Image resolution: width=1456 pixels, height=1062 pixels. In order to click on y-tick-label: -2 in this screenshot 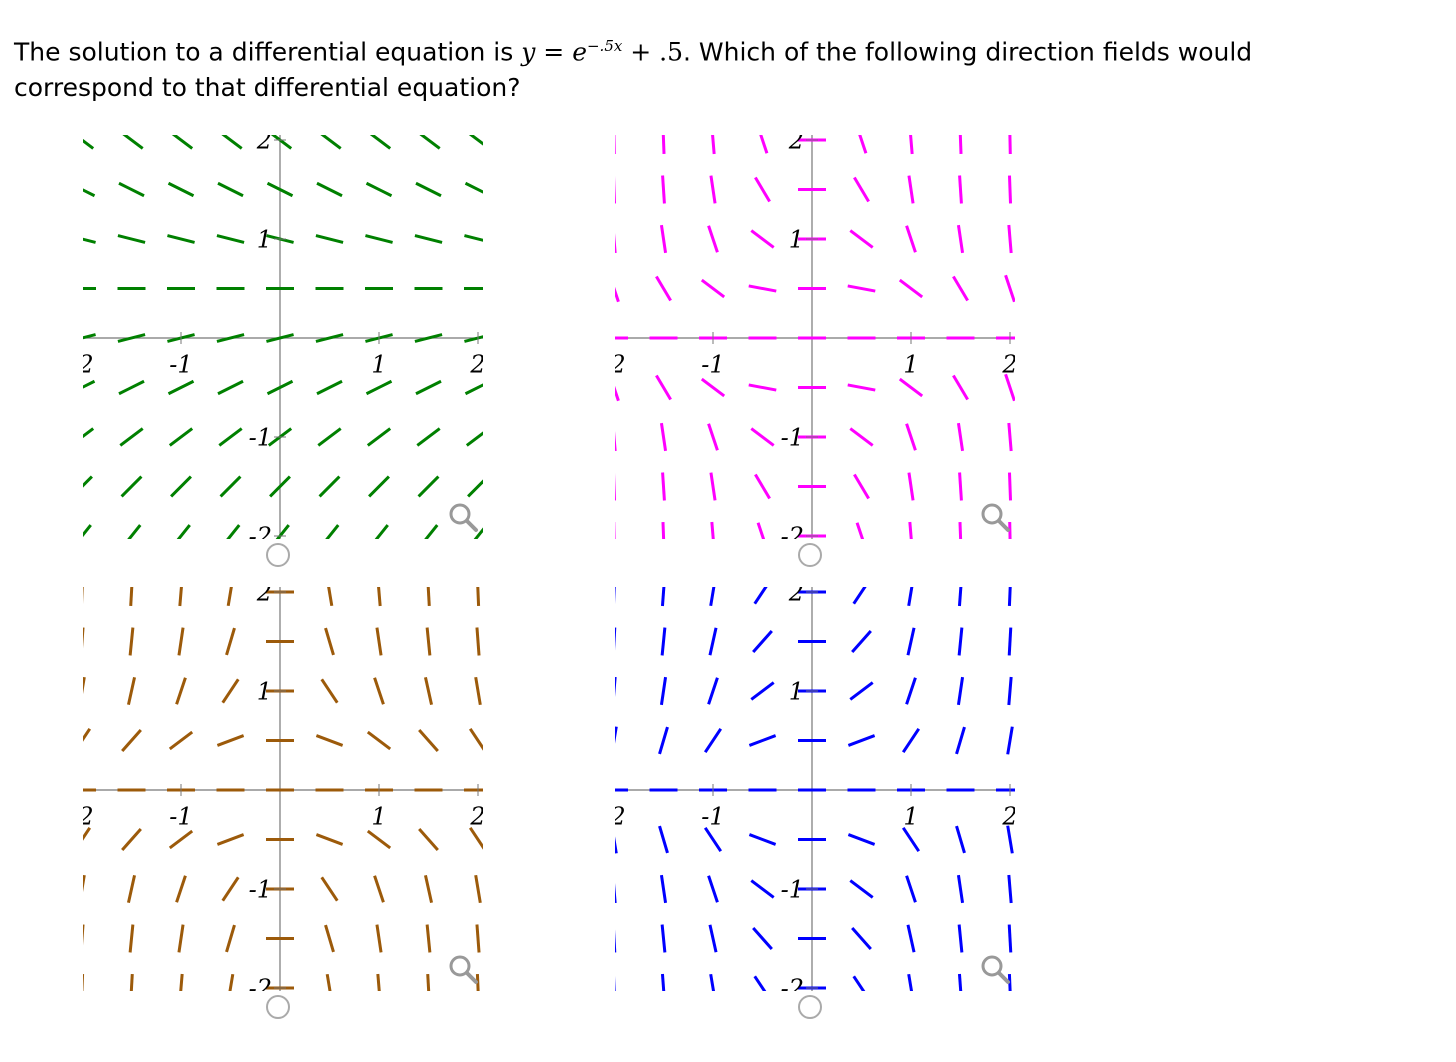, I will do `click(260, 537)`.